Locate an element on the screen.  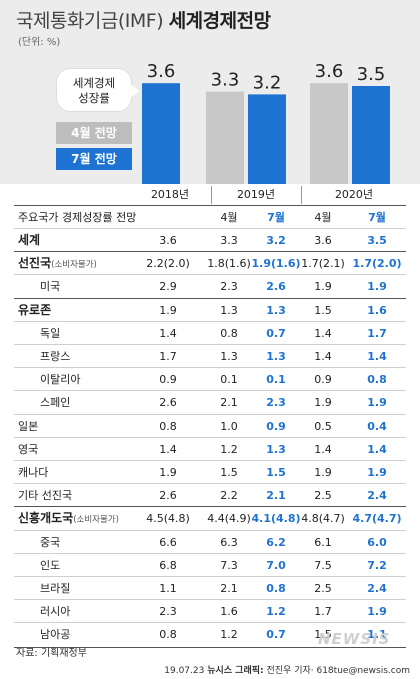
cell-j2020: 0.8 is located at coordinates (377, 380).